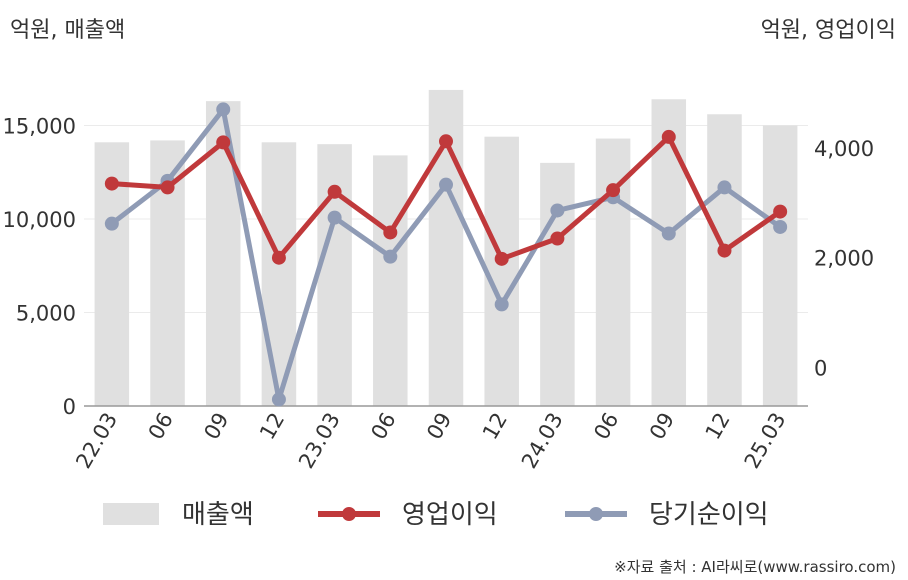 The width and height of the screenshot is (908, 580). Describe the element at coordinates (709, 515) in the screenshot. I see `legend-label-net-income: 당기순이익` at that location.